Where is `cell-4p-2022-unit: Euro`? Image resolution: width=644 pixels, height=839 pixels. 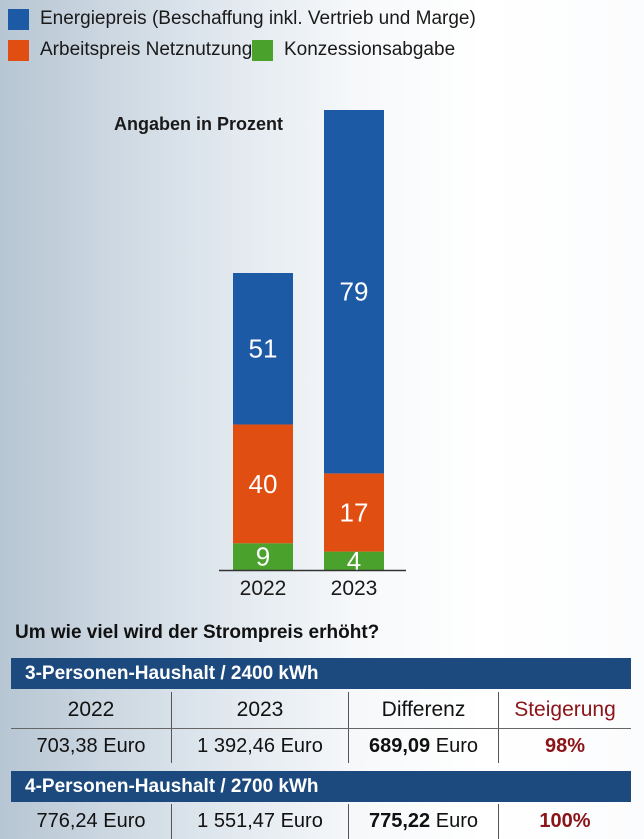
cell-4p-2022-unit: Euro is located at coordinates (124, 821).